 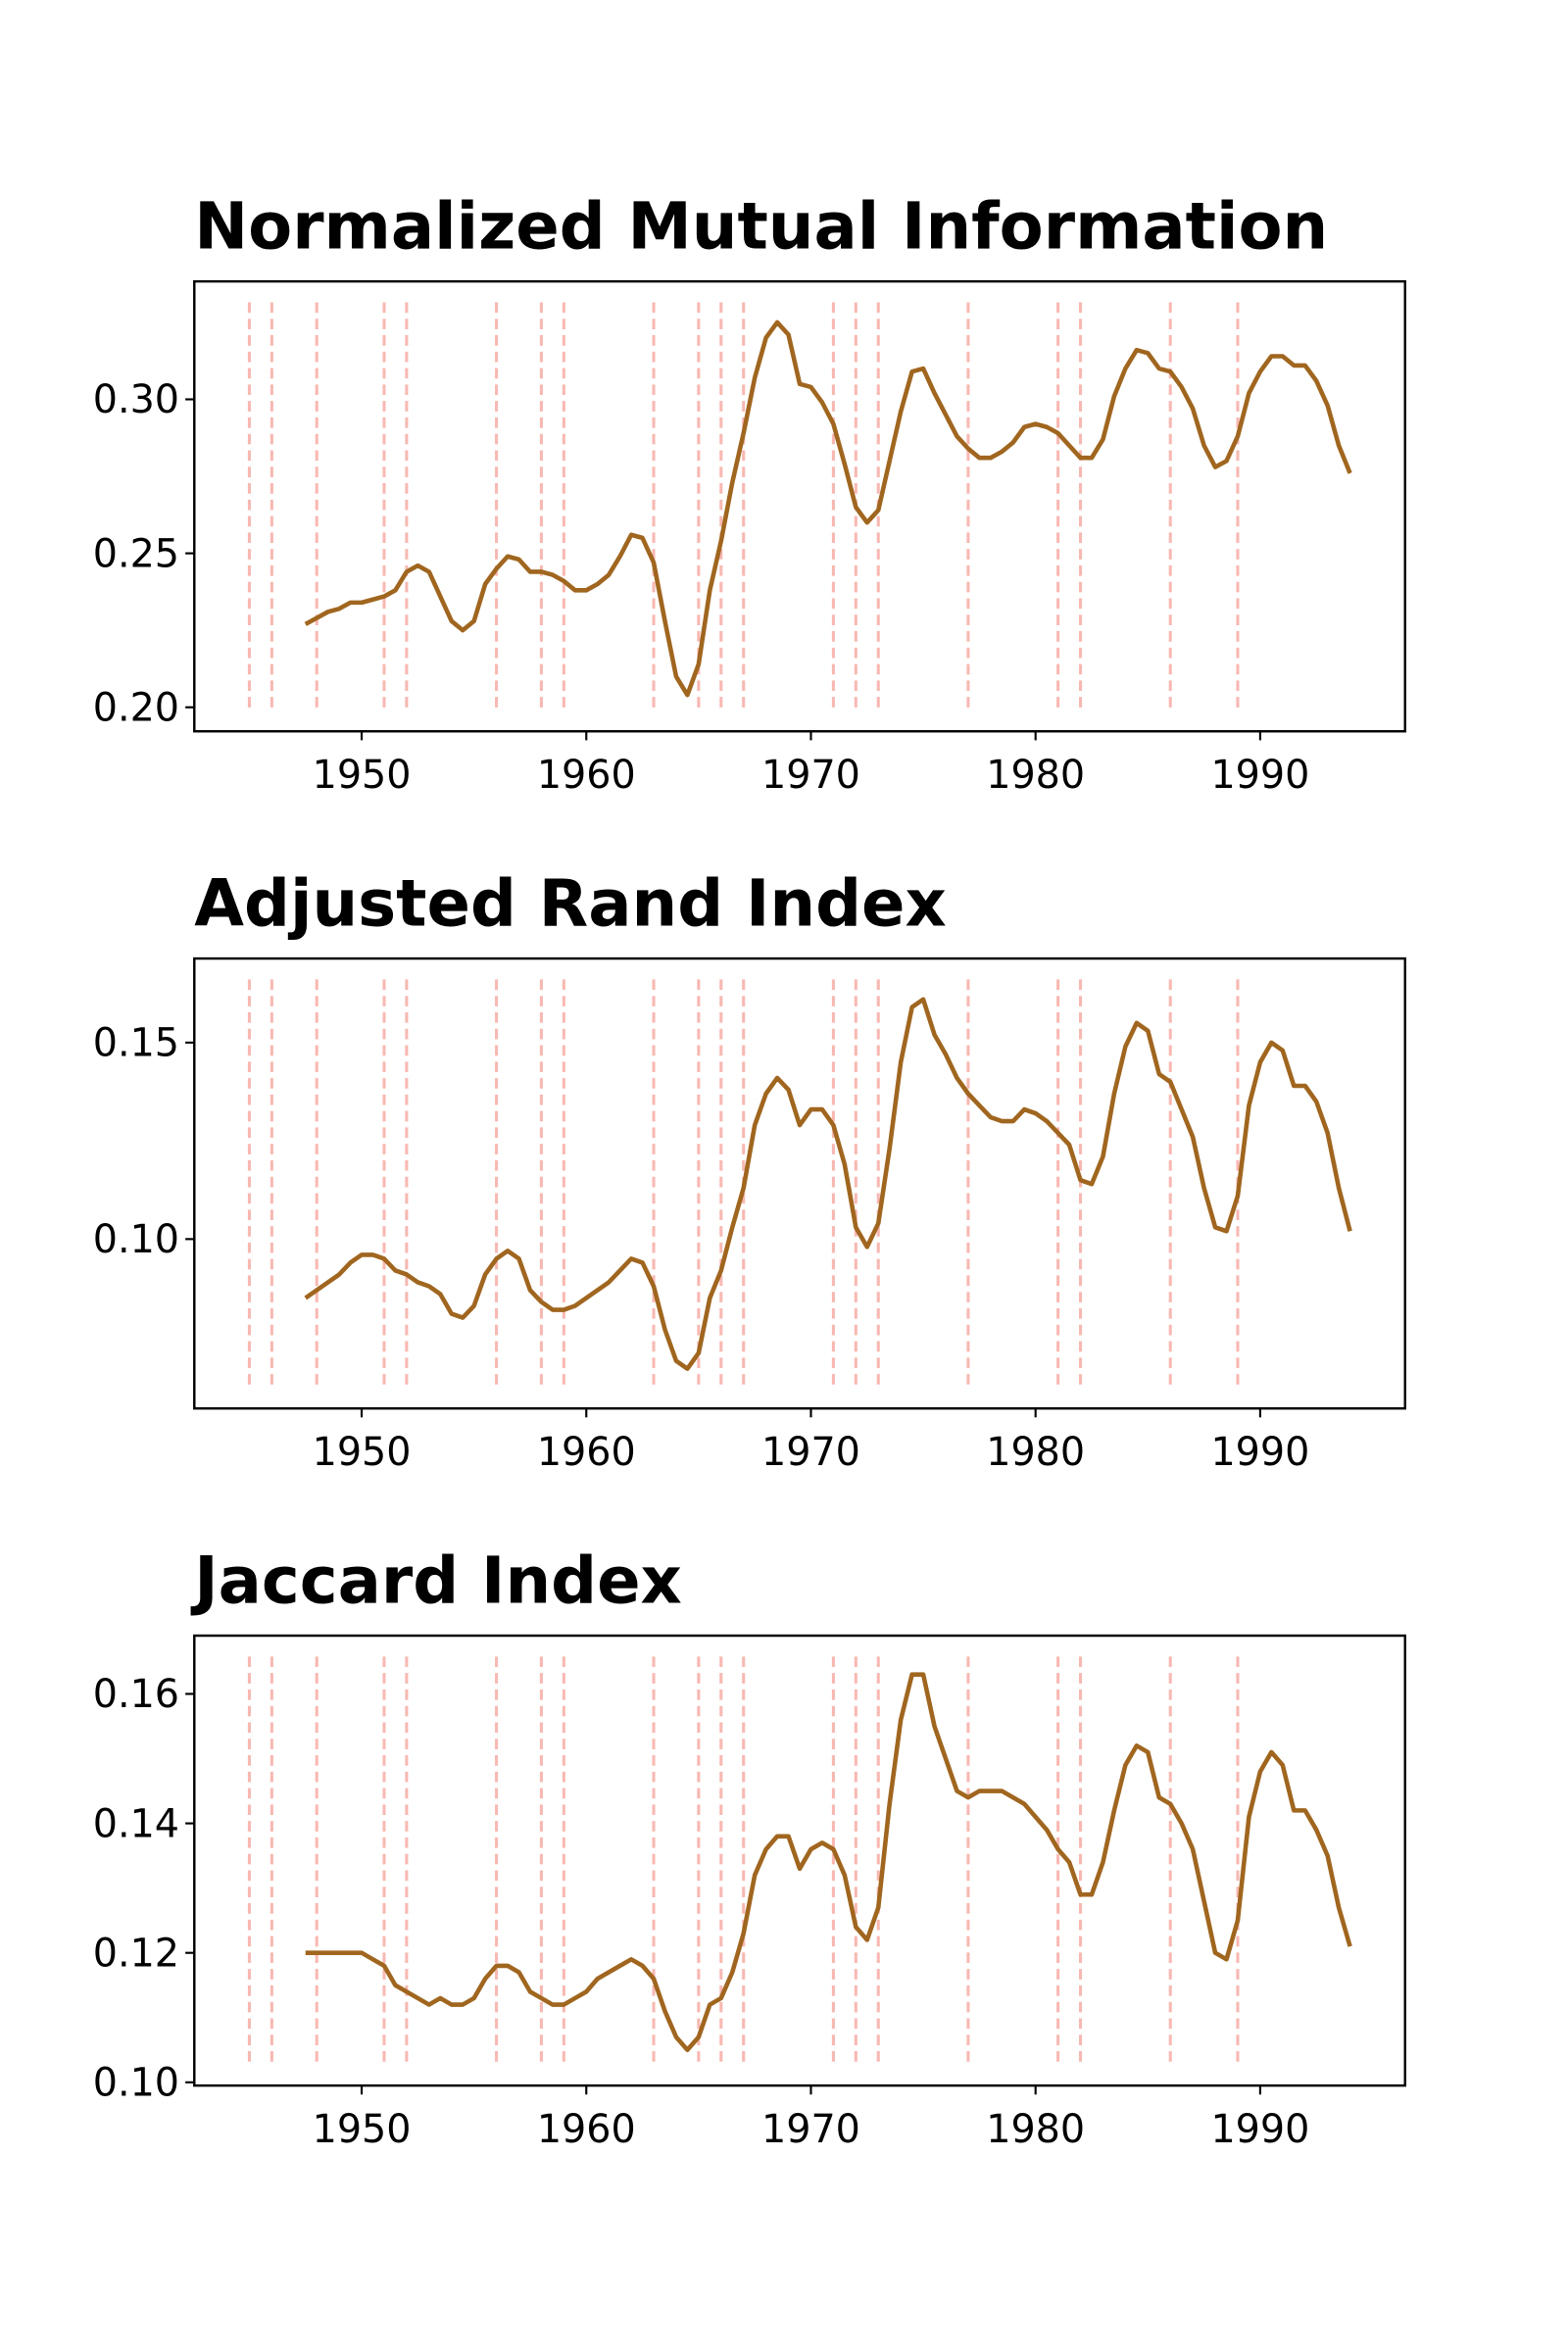 What do you see at coordinates (136, 1043) in the screenshot?
I see `y-tick-label: 0.15` at bounding box center [136, 1043].